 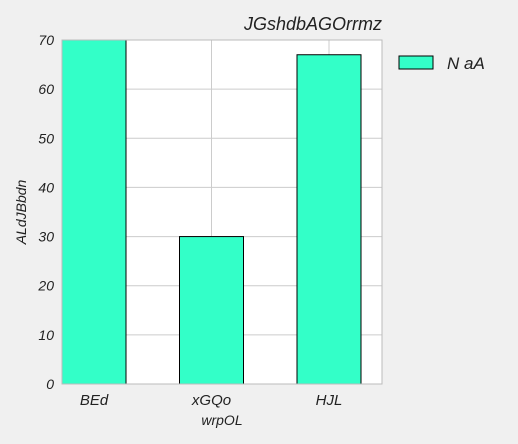 I want to click on y-tick-label: 50, so click(x=46, y=138).